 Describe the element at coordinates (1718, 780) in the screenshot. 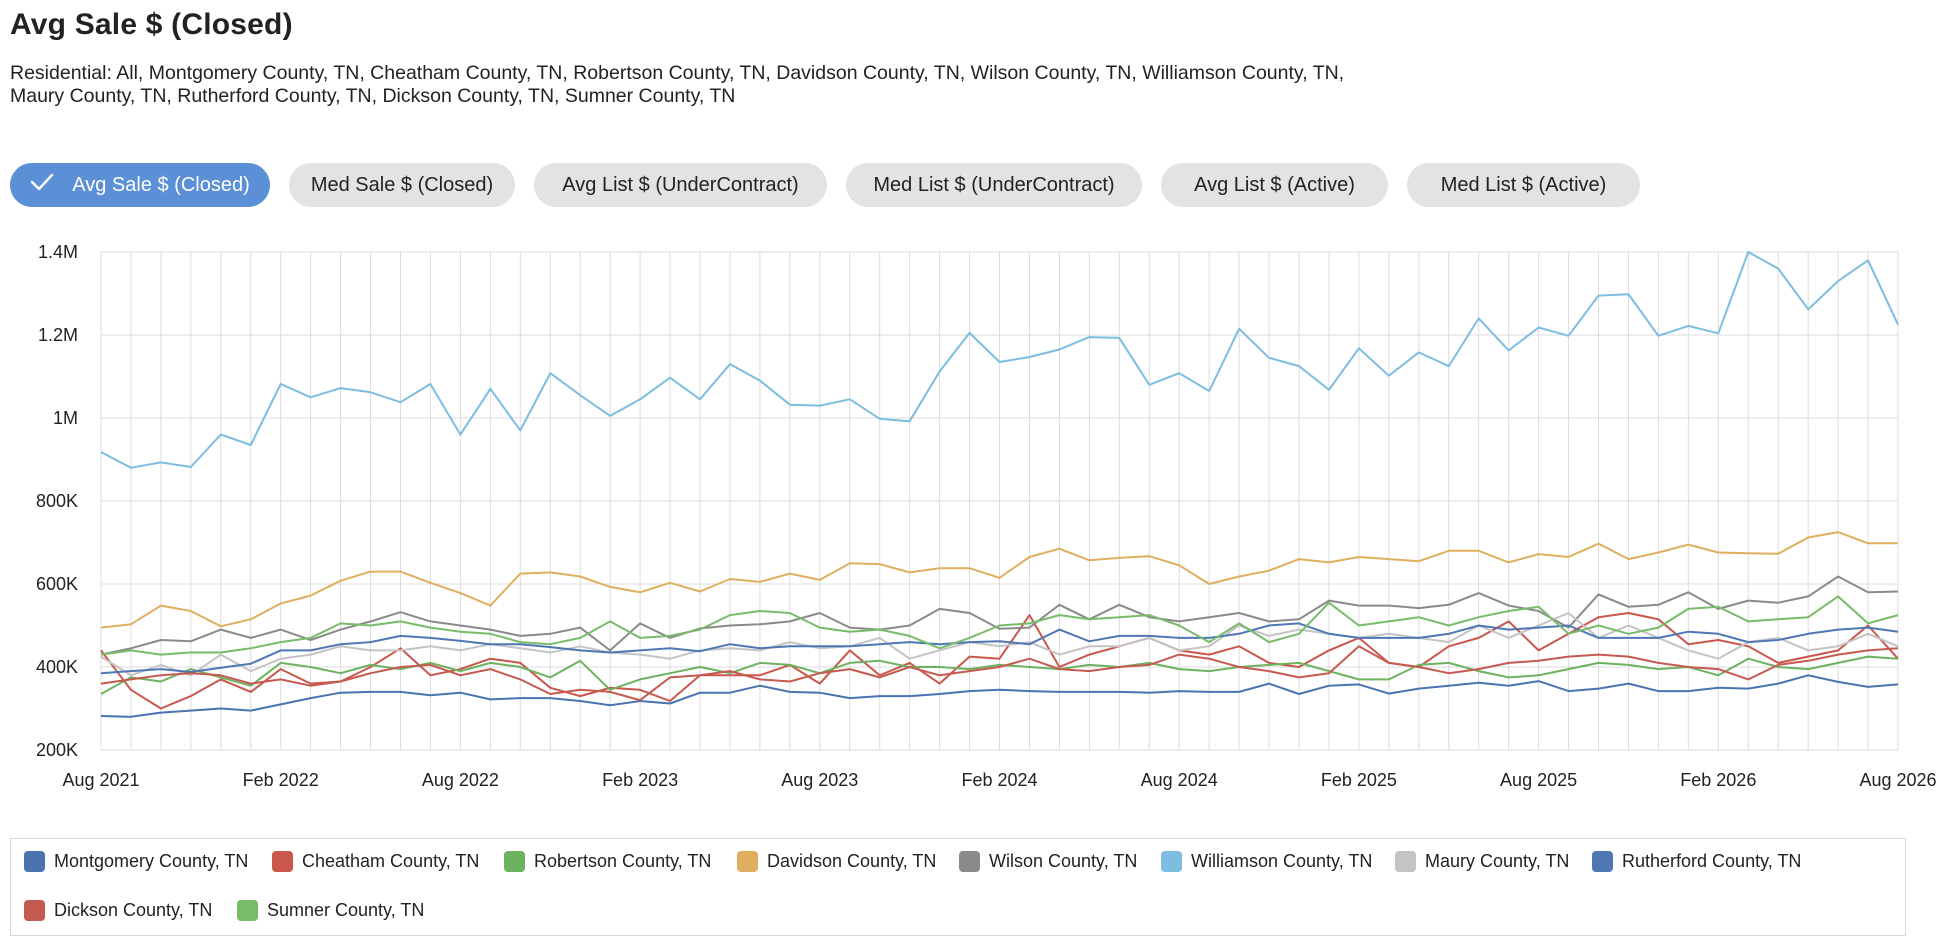

I see `x-tick-label: Feb 2026` at that location.